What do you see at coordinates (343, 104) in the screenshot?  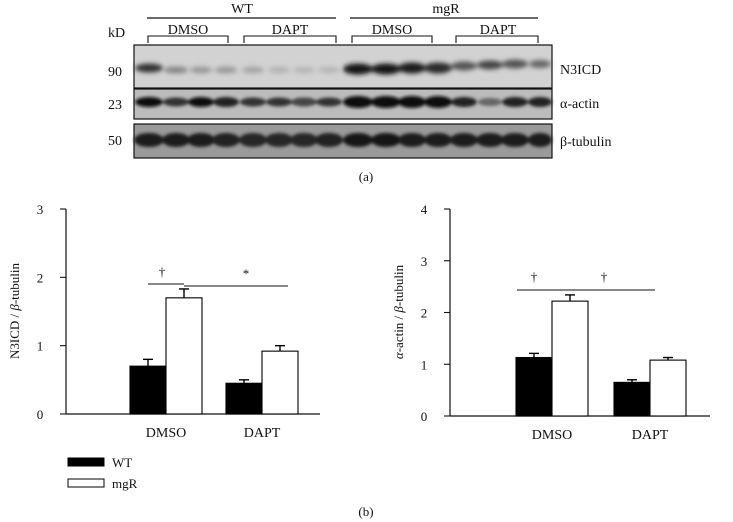 I see `blot-strip-alpha-actin` at bounding box center [343, 104].